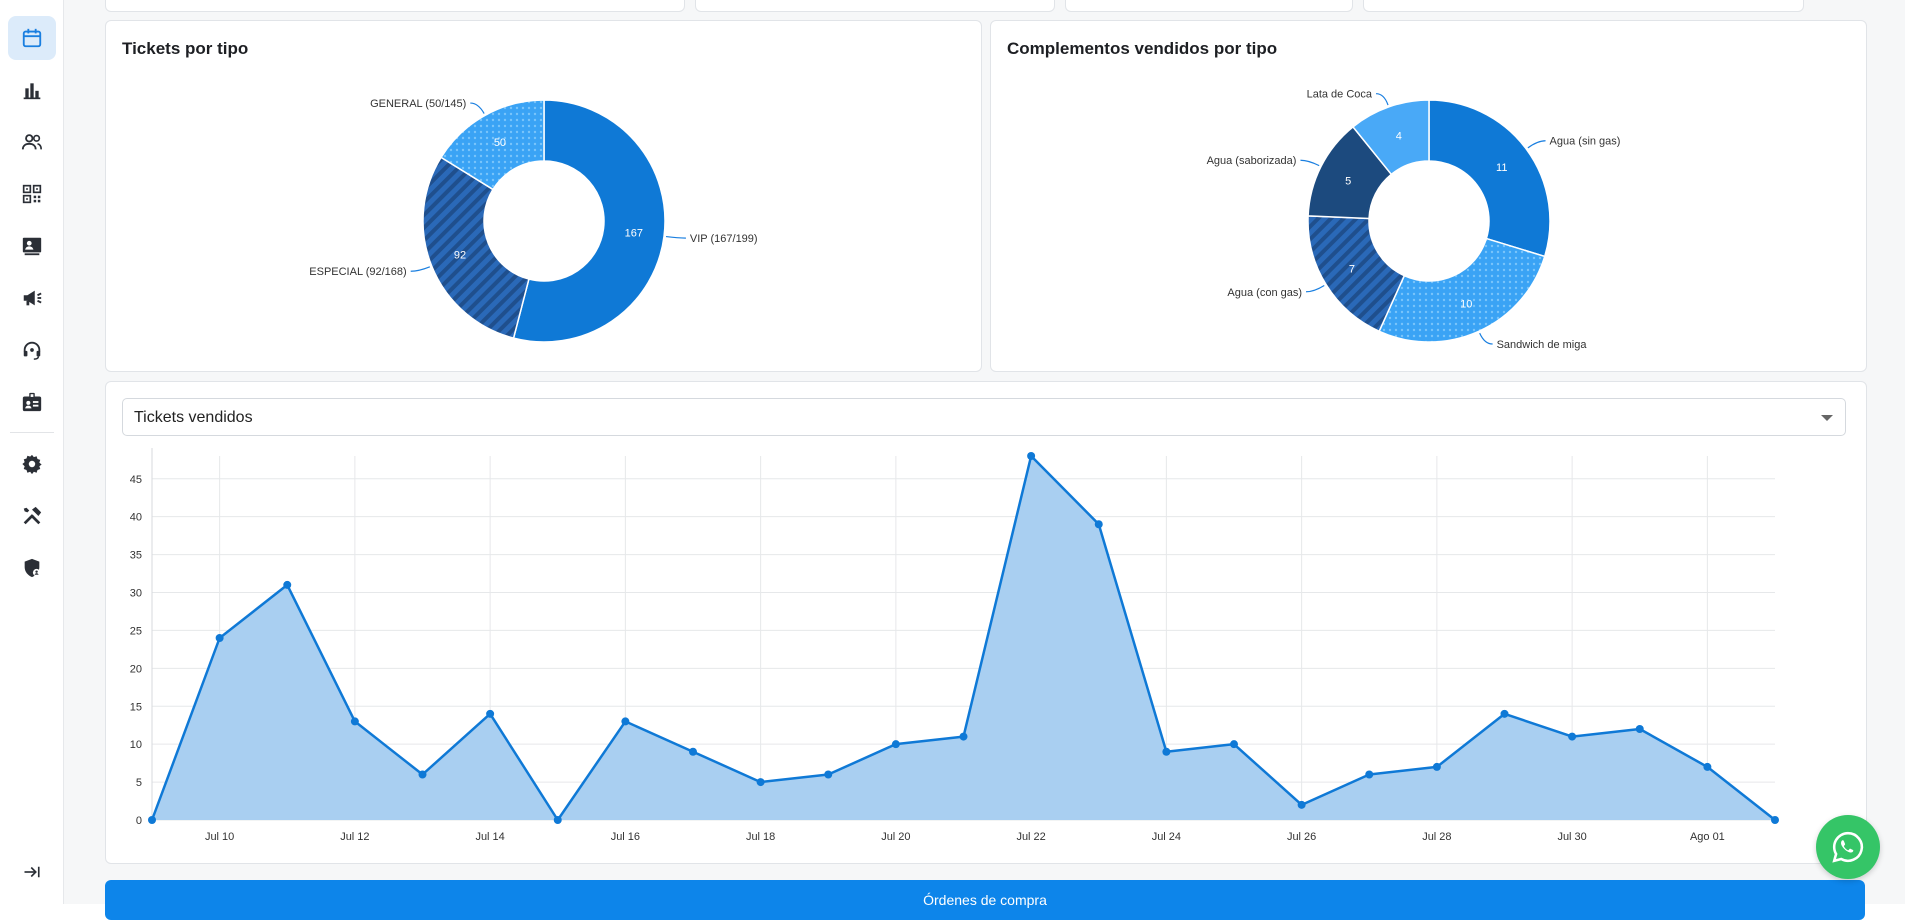 The height and width of the screenshot is (920, 1905). What do you see at coordinates (985, 900) in the screenshot?
I see `purchase-orders-button: Órdenes de compra` at bounding box center [985, 900].